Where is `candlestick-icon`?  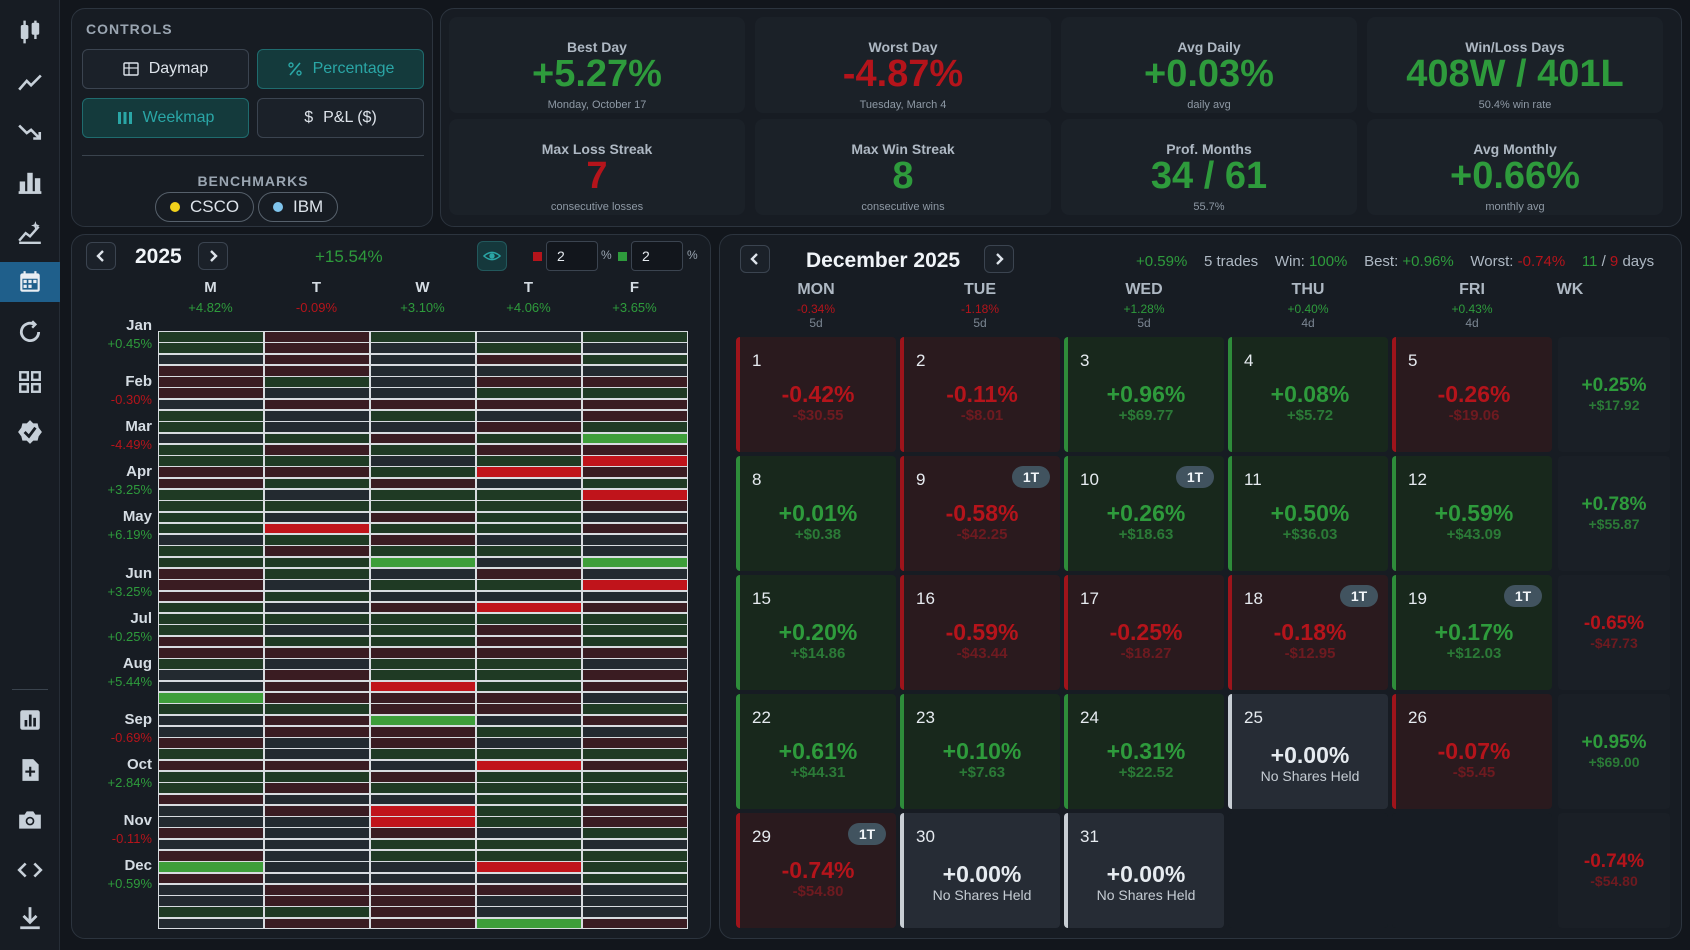 candlestick-icon is located at coordinates (30, 32).